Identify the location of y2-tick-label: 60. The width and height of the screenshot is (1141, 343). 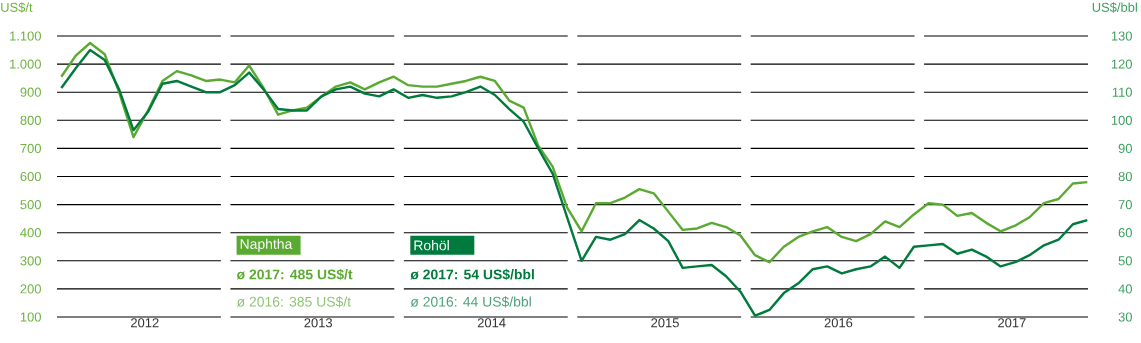
(1125, 233).